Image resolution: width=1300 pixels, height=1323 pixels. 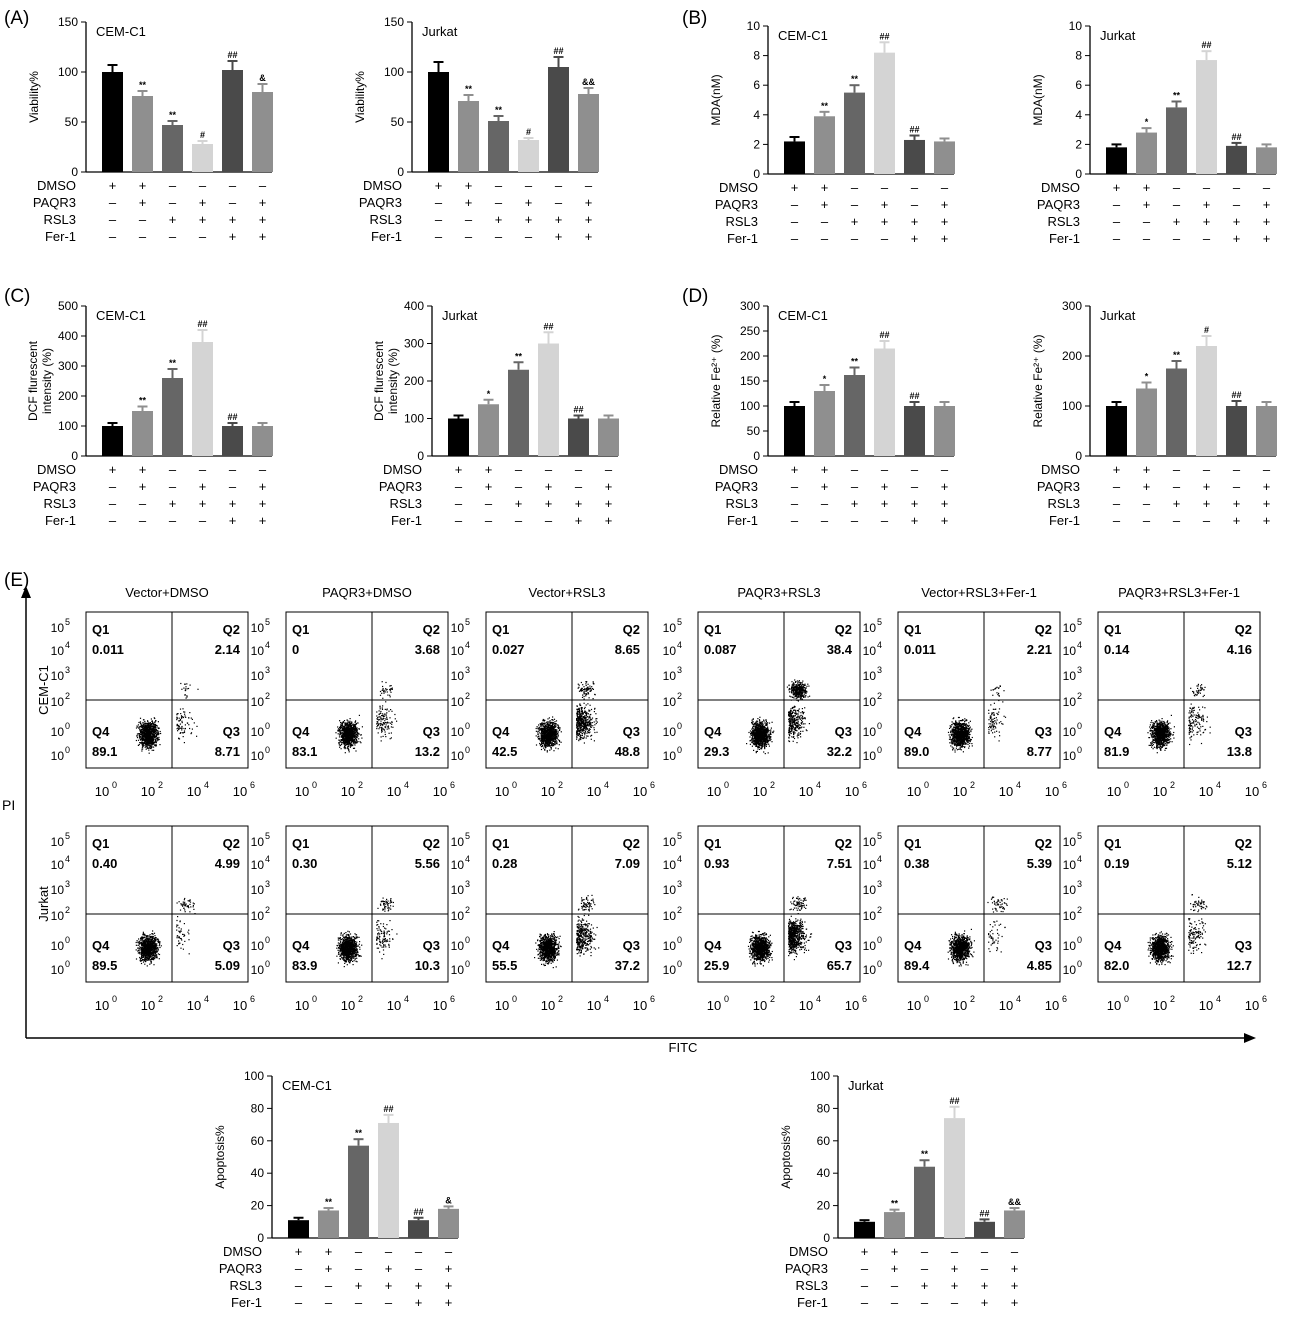 I want to click on y-tick-label: 50, so click(x=398, y=122).